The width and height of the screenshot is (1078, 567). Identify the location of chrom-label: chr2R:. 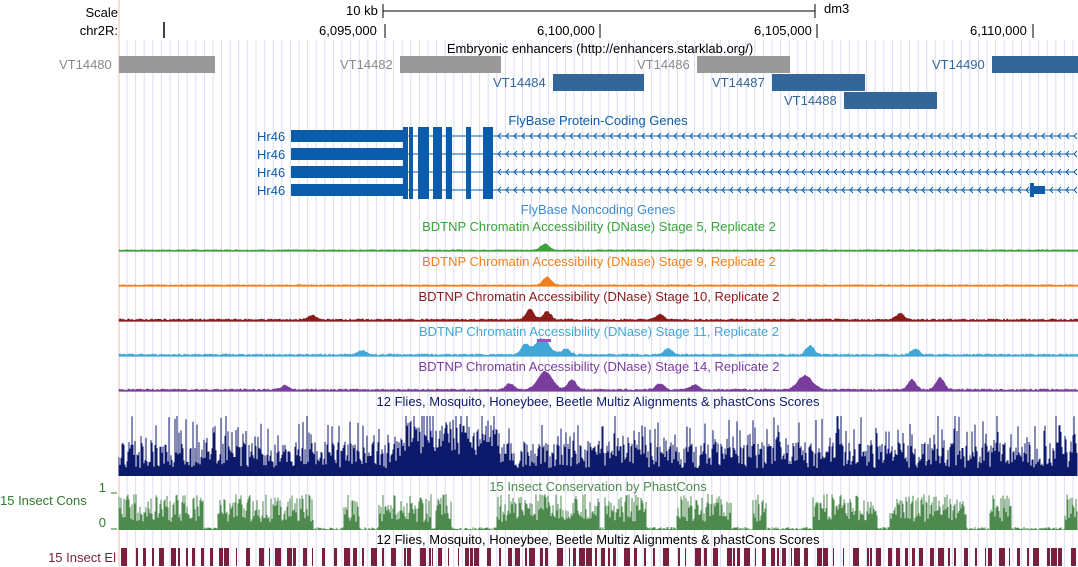
(98, 30).